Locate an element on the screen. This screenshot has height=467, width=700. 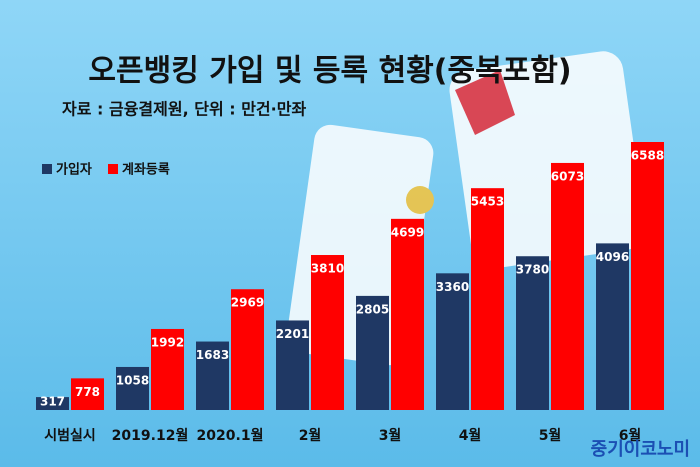
chart-subtitle: 자료 : 금융결제원, 단위 : 만건·만좌 is located at coordinates (184, 109).